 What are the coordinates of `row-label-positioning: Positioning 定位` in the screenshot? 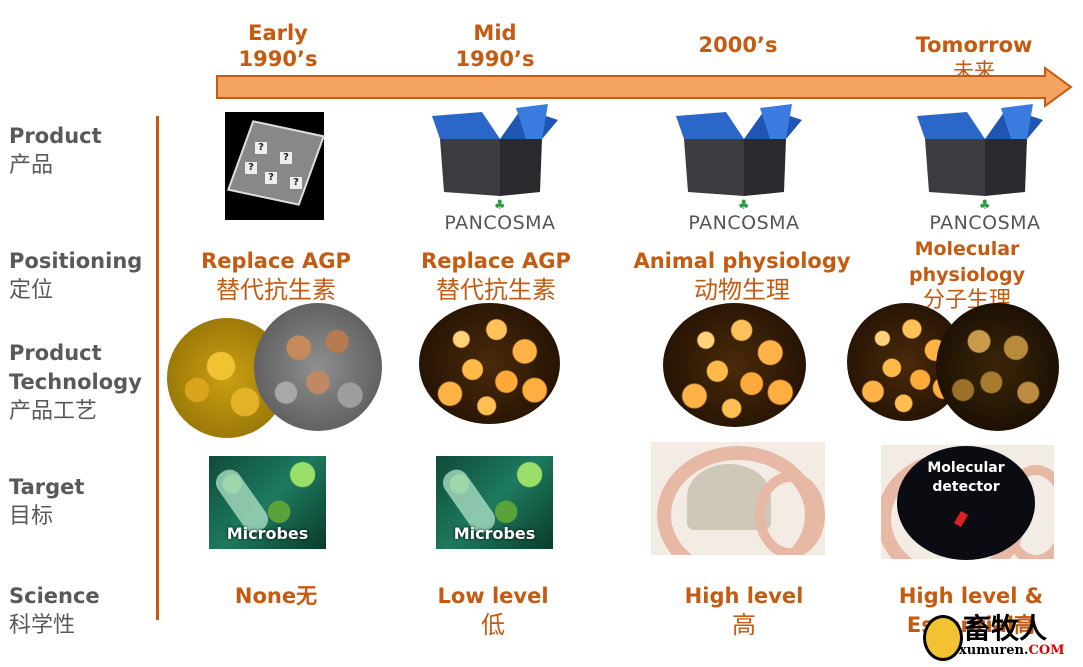 It's located at (76, 276).